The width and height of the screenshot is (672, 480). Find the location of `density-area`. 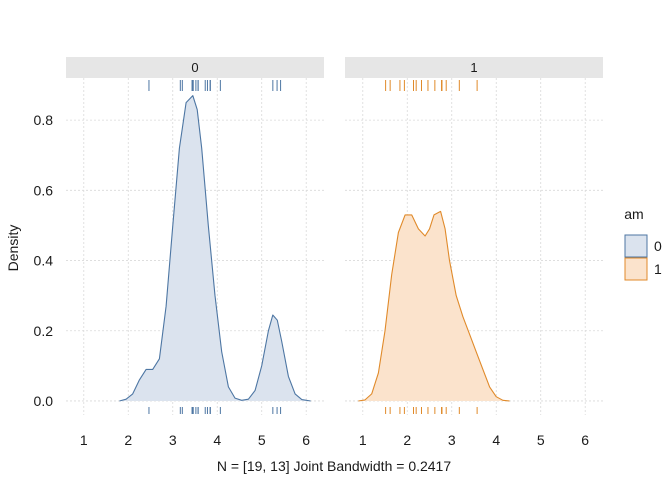

density-area is located at coordinates (434, 306).